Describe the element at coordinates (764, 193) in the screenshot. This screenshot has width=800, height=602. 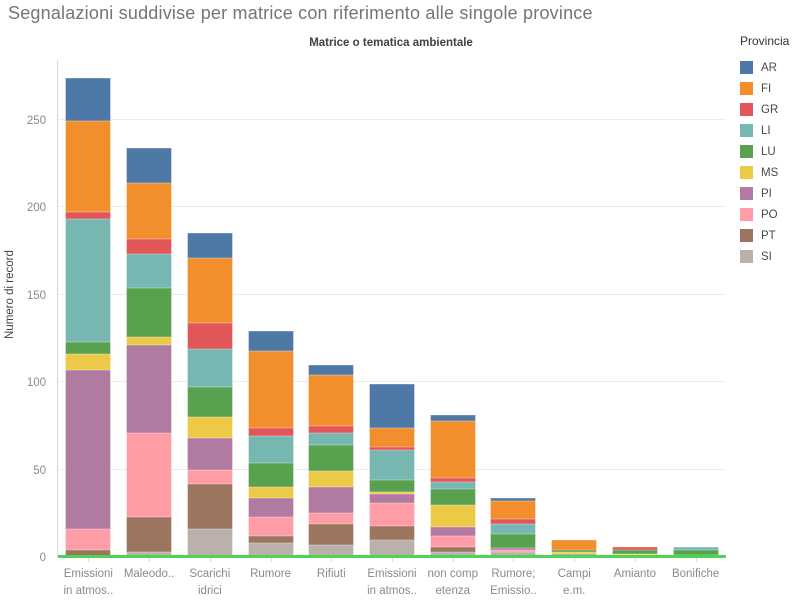
I see `legend-item-PI: PI` at that location.